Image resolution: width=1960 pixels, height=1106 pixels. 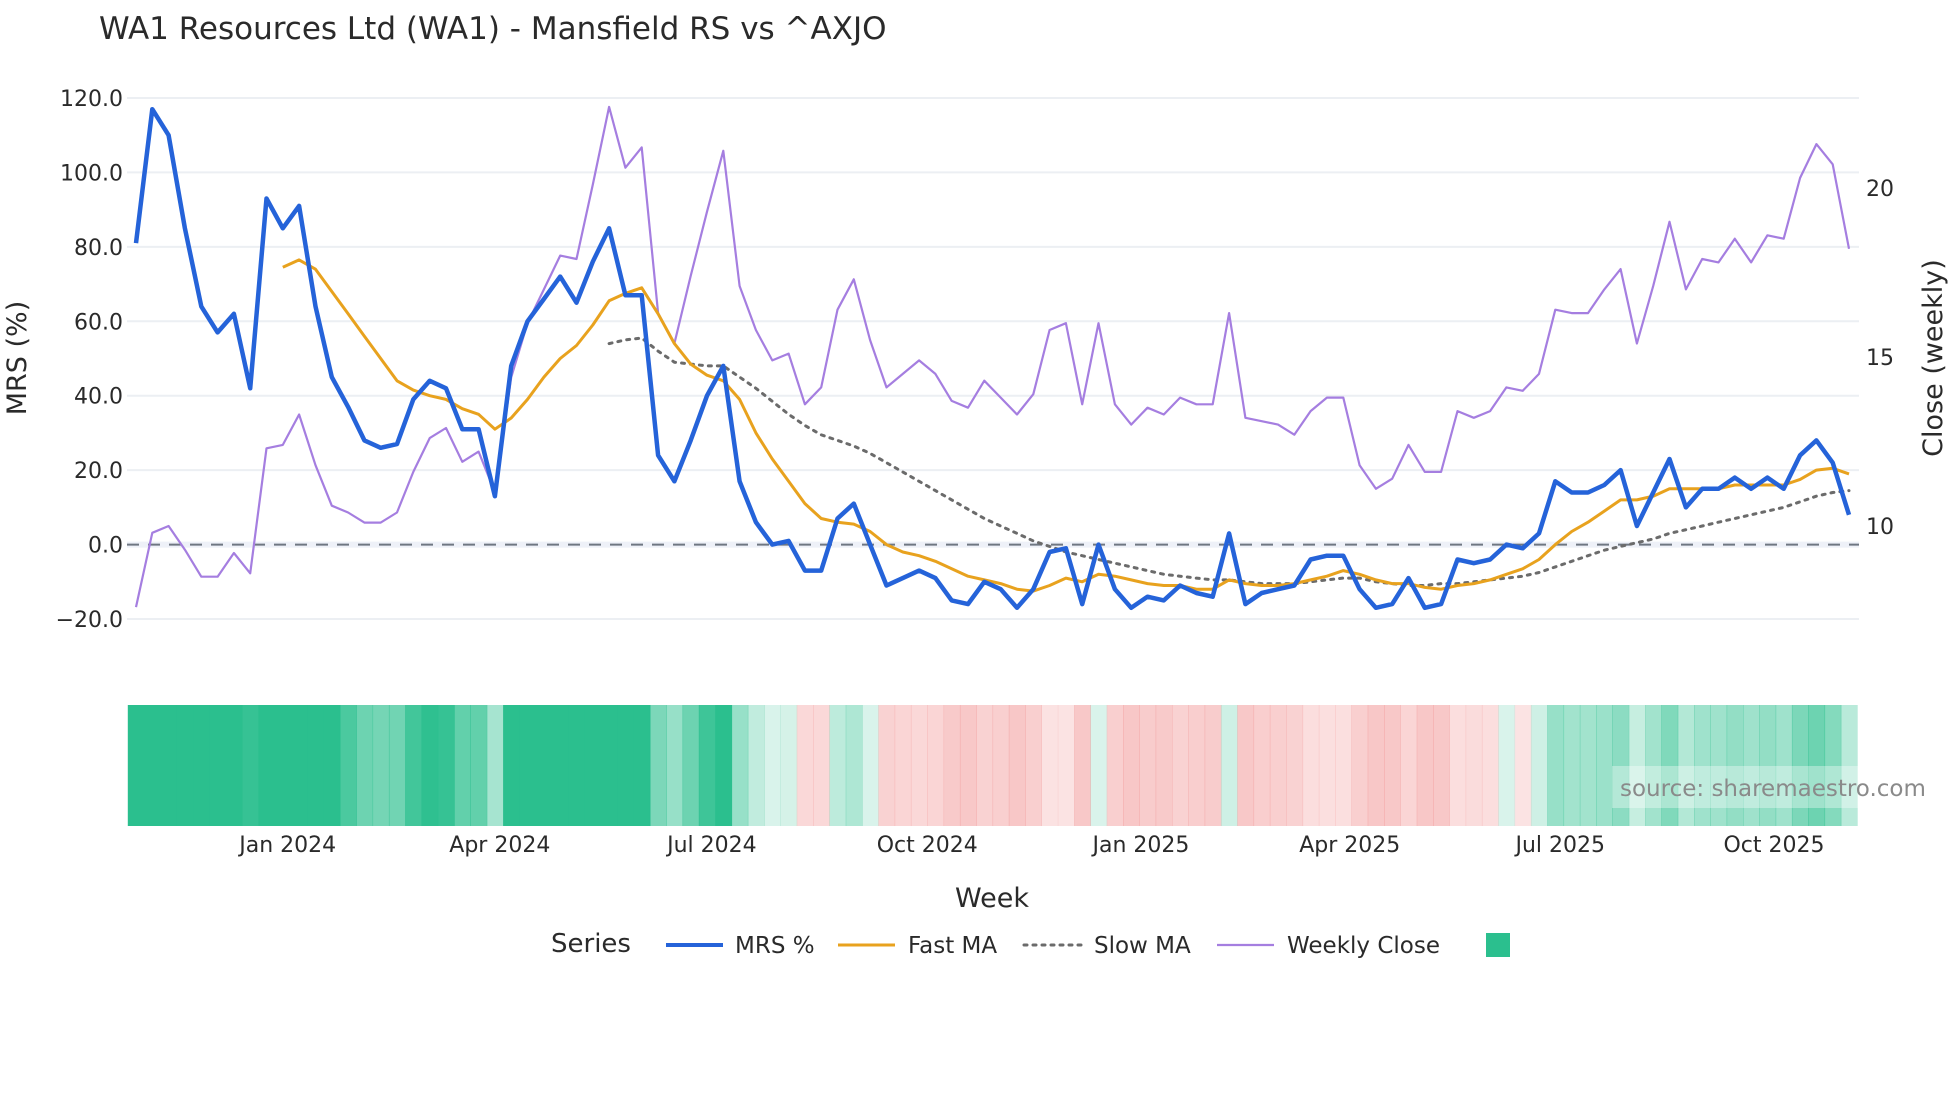 What do you see at coordinates (1142, 946) in the screenshot?
I see `legend-label: Slow MA` at bounding box center [1142, 946].